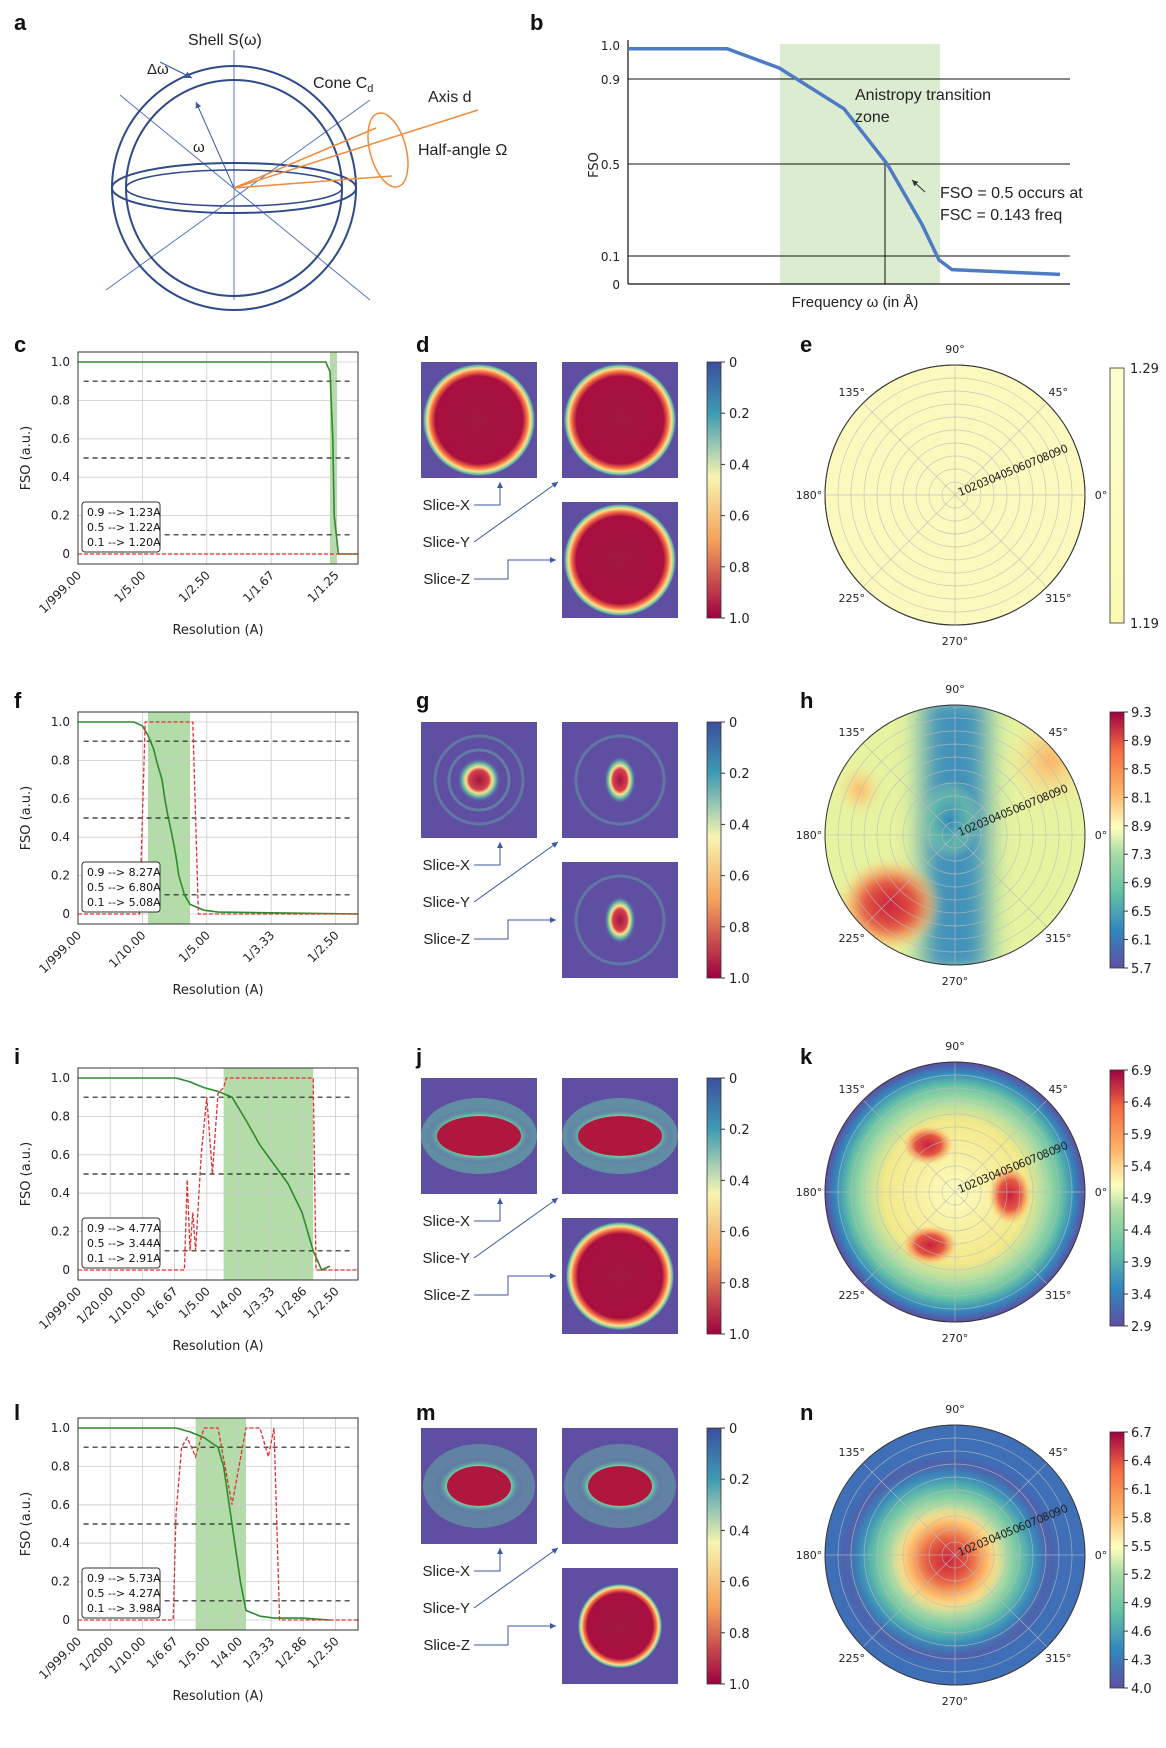 The image size is (1166, 1748). I want to click on slice-z-spot, so click(620, 920).